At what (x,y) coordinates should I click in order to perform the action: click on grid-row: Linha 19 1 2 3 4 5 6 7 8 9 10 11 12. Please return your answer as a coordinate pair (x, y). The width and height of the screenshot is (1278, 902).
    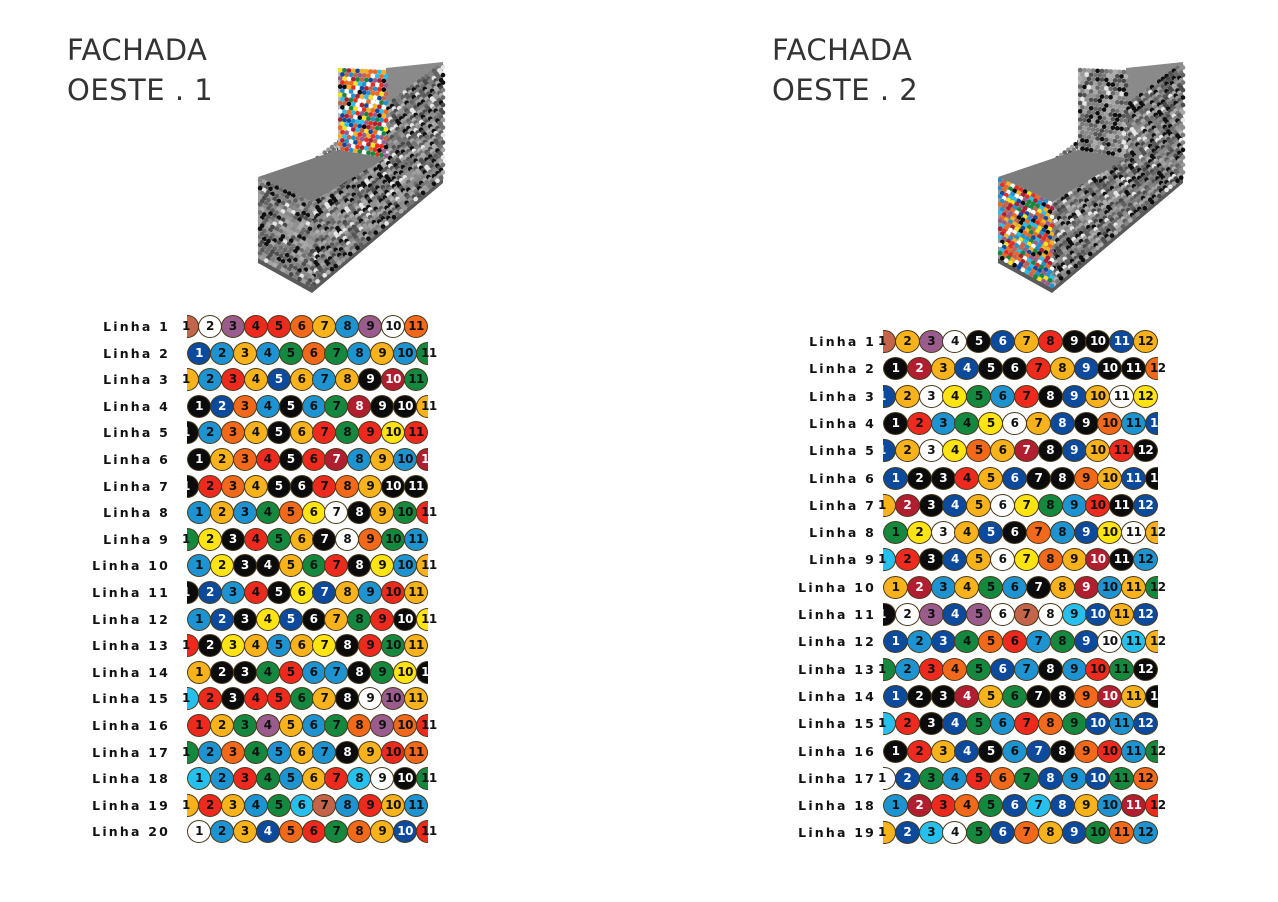
    Looking at the image, I should click on (639, 833).